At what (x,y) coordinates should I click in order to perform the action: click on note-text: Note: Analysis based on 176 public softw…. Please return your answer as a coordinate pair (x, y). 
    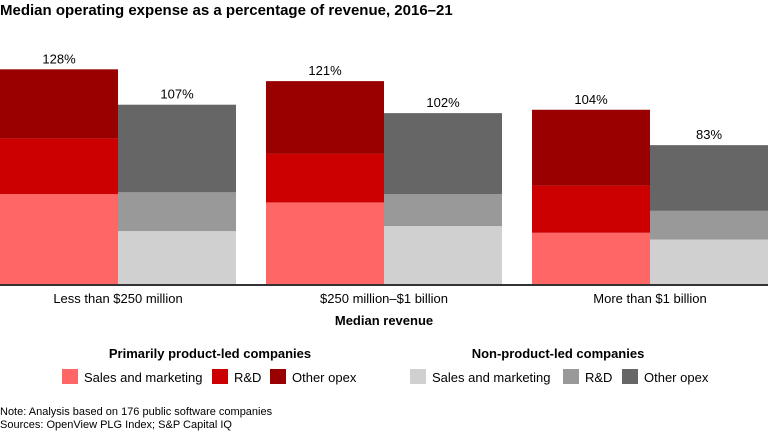
    Looking at the image, I should click on (136, 412).